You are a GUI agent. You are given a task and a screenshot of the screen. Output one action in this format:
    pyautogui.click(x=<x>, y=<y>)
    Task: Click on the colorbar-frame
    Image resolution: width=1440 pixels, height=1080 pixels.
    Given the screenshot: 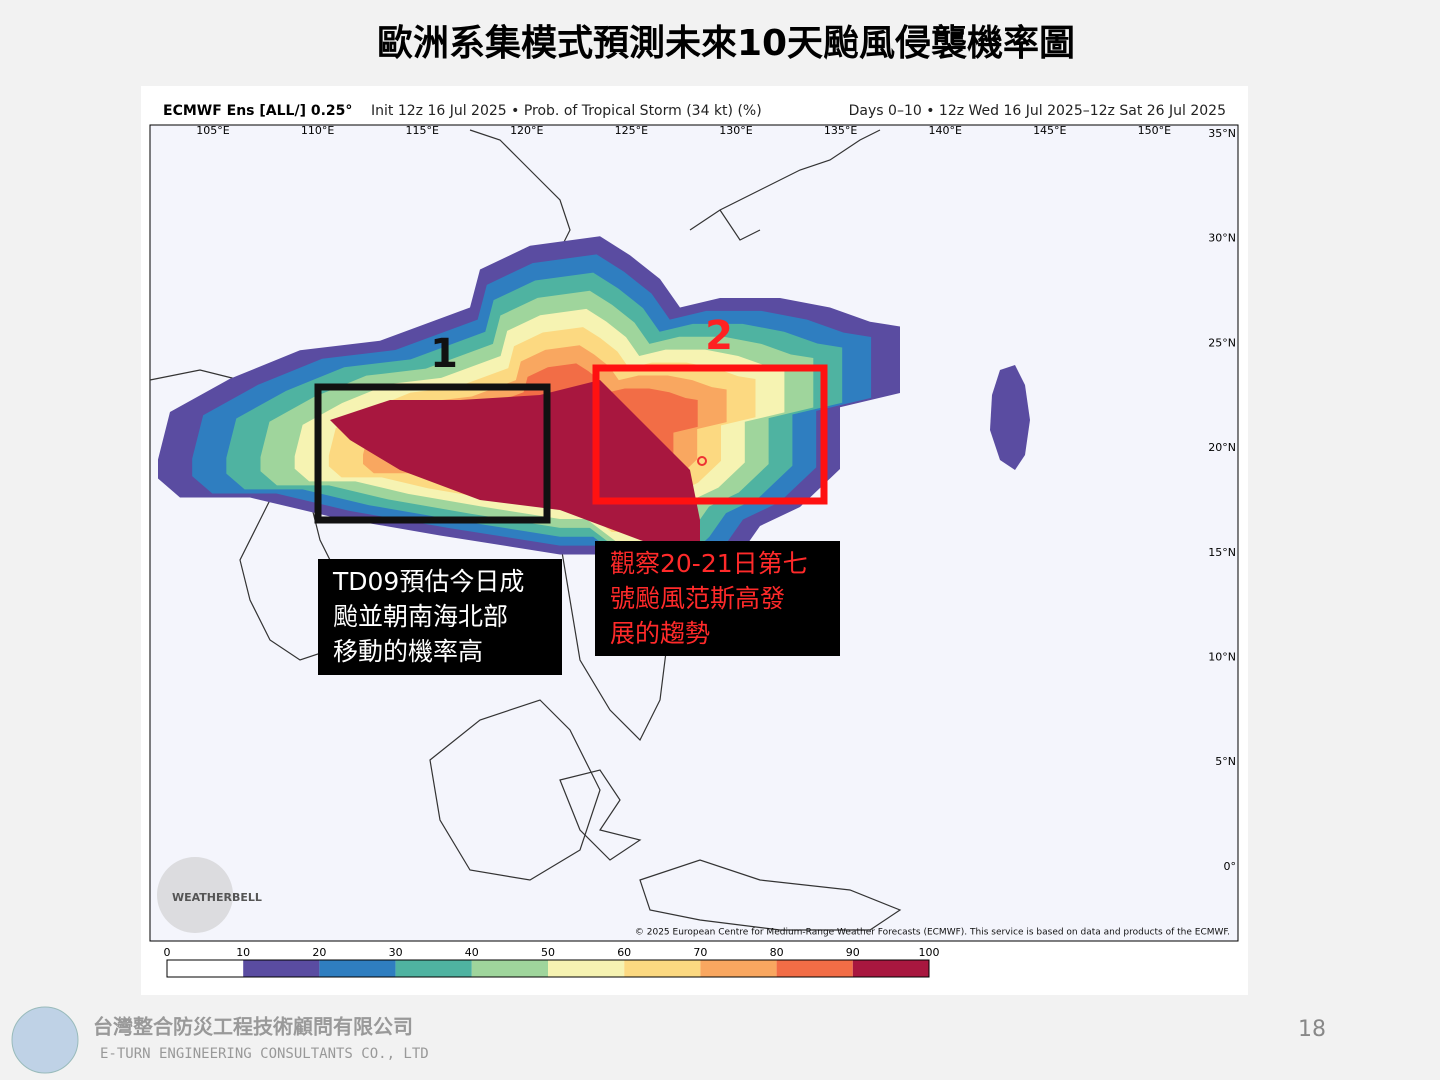 What is the action you would take?
    pyautogui.click(x=548, y=968)
    